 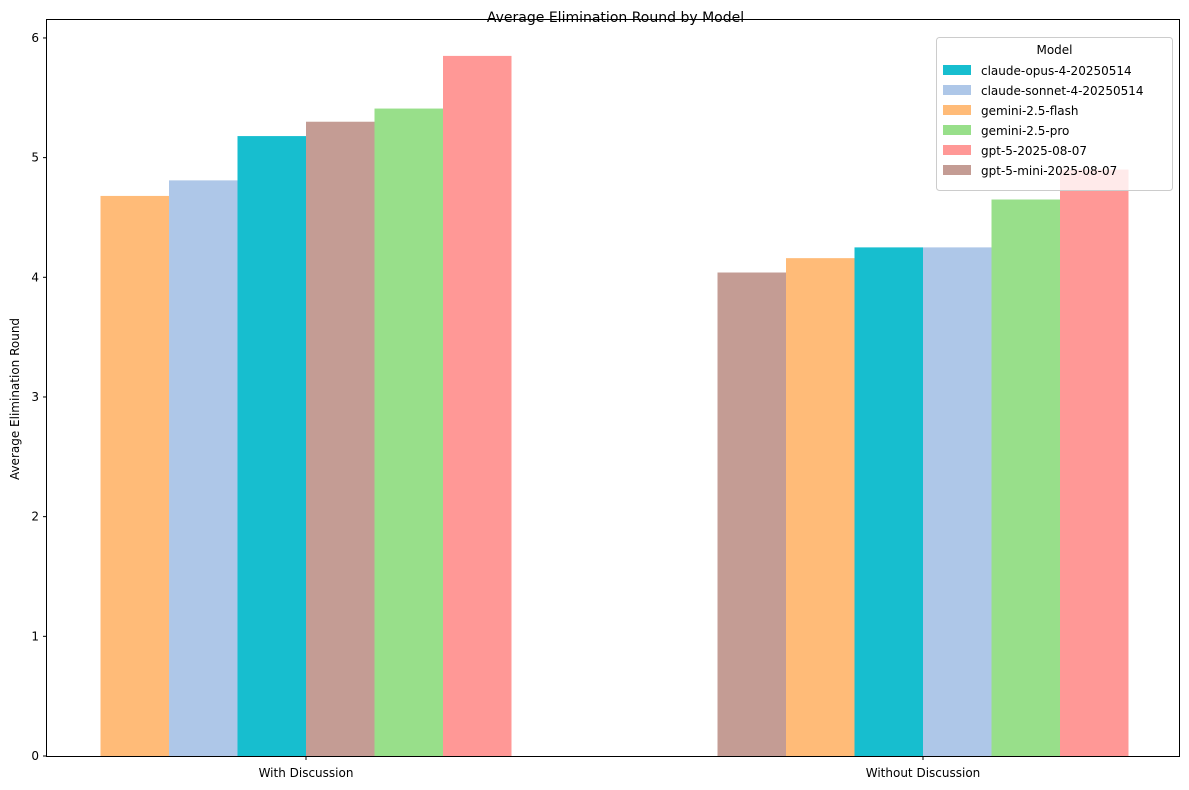 I want to click on y-axis-label: Average Elimination Round, so click(x=15, y=399).